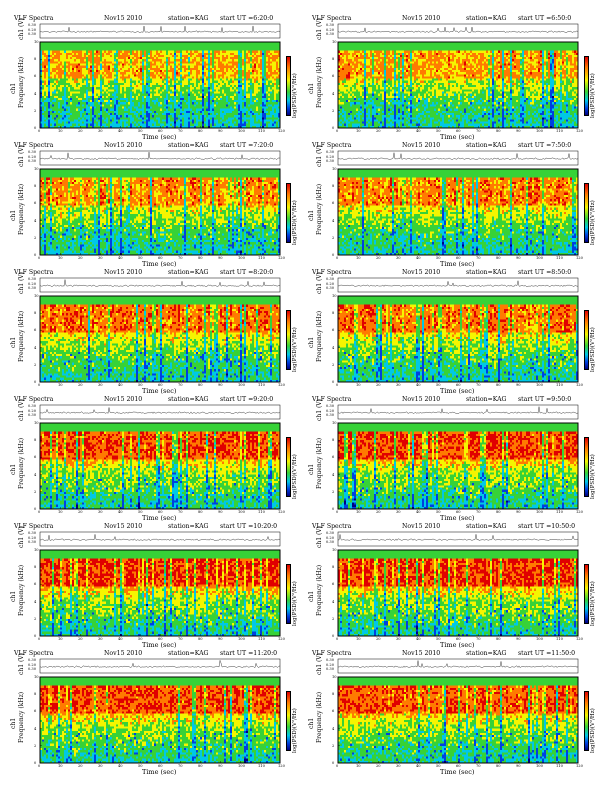 Image resolution: width=612 pixels, height=792 pixels. I want to click on y-tick-label: 4, so click(333, 602).